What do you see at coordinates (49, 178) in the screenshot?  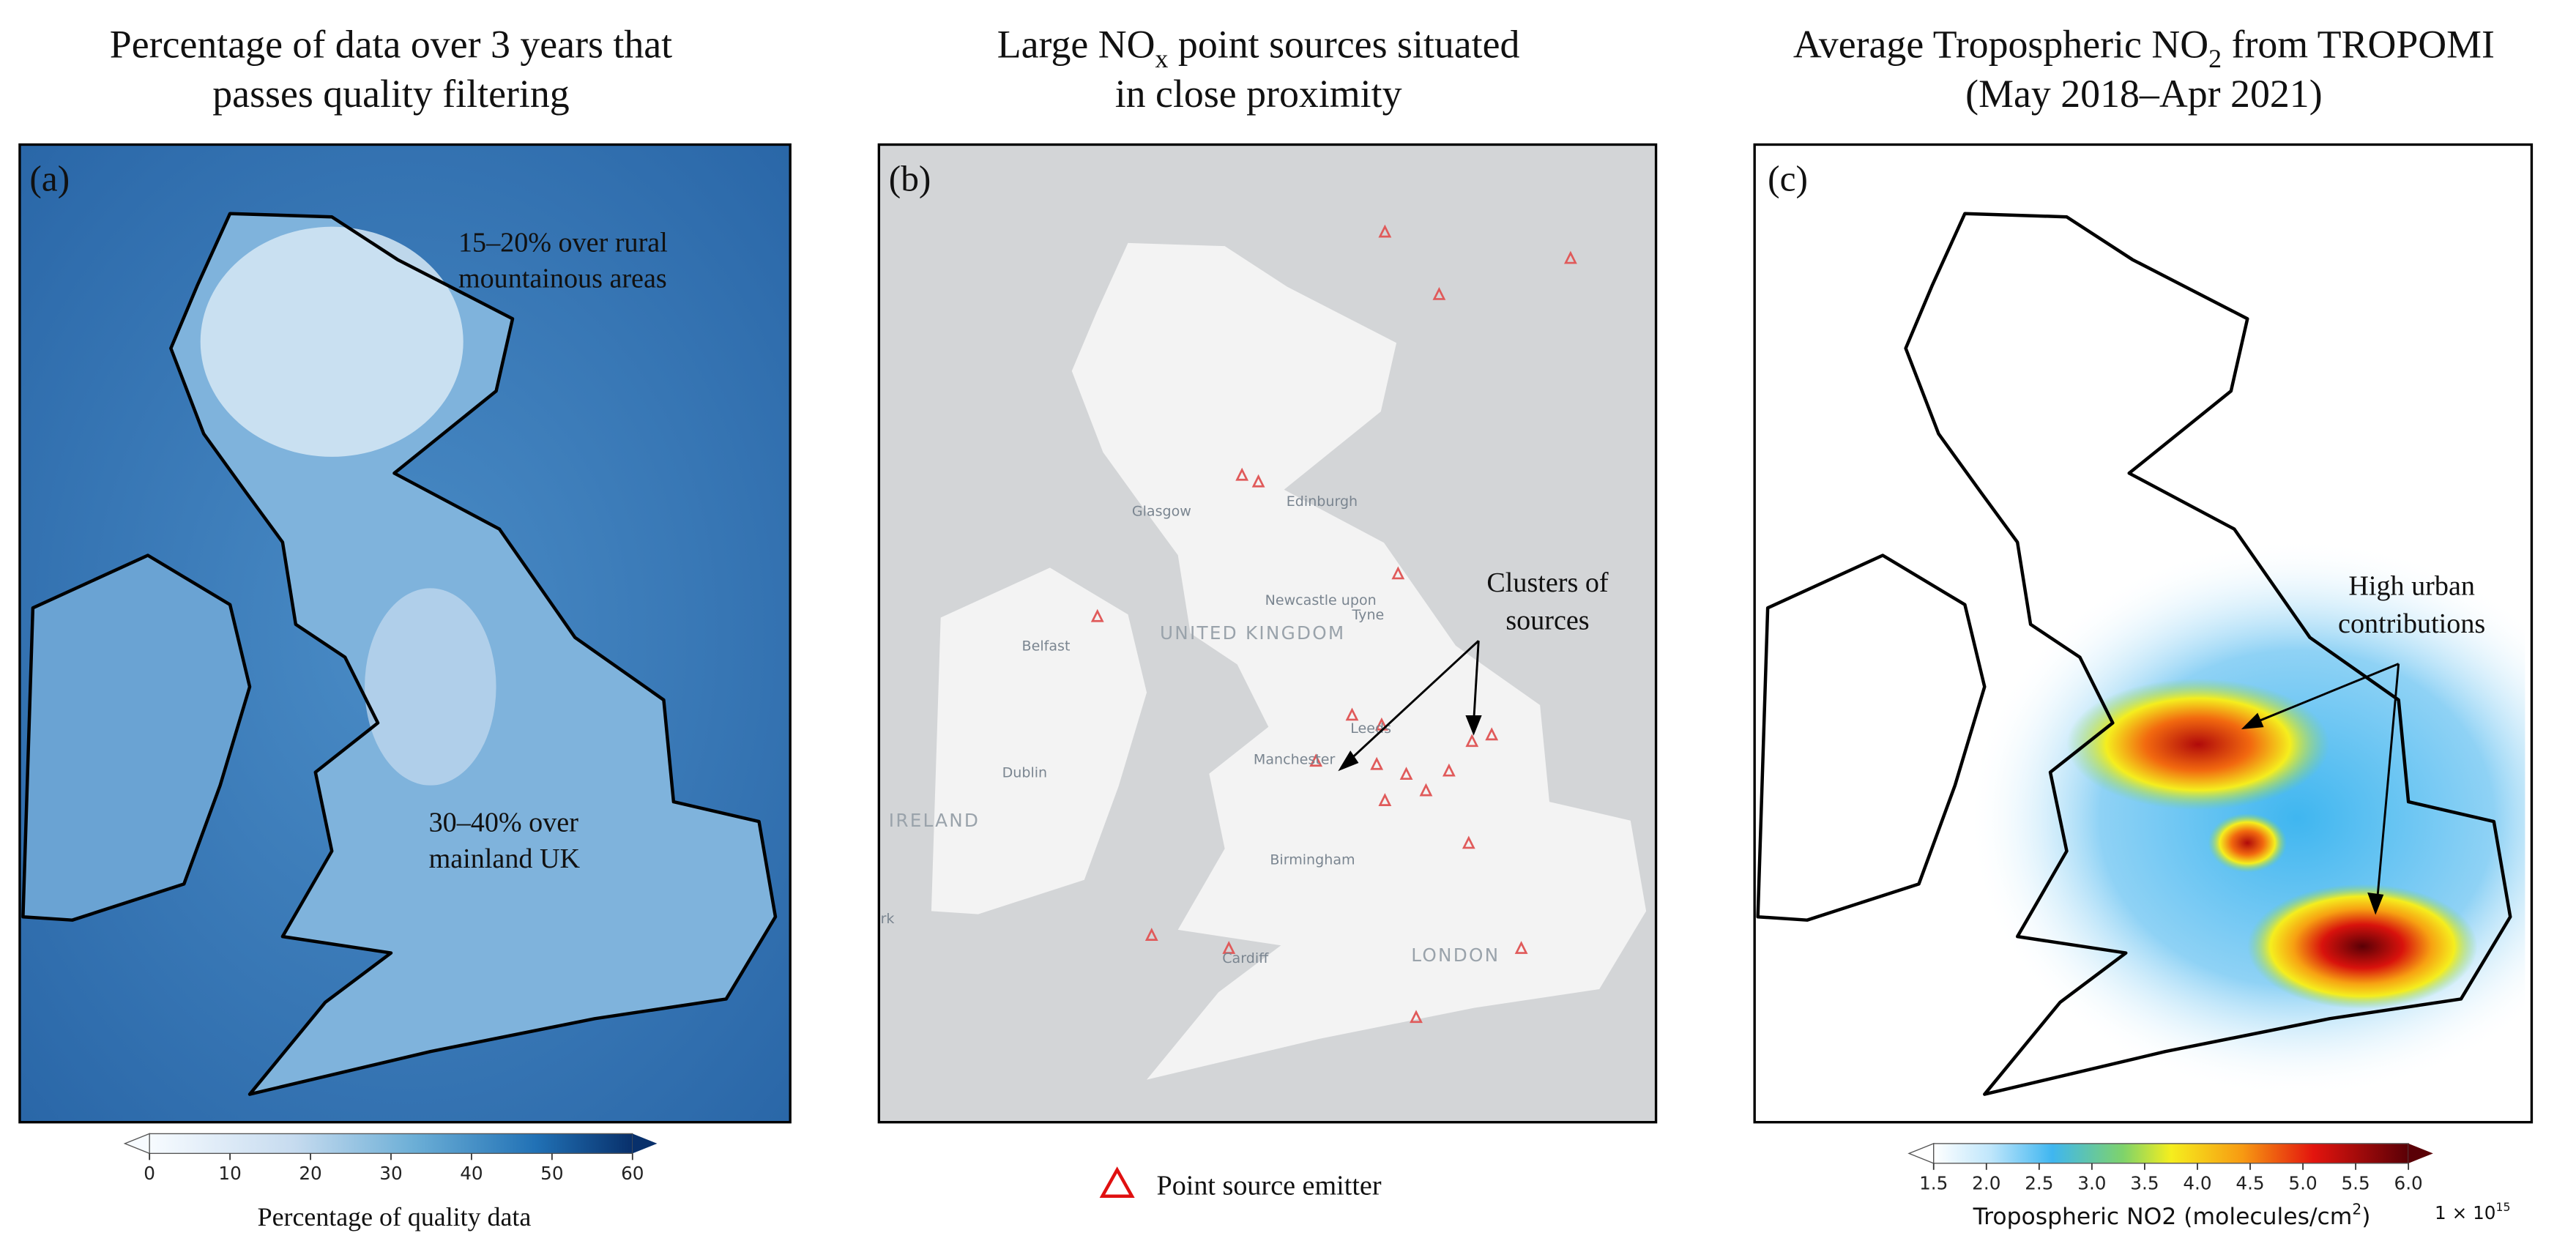 I see `panel-label: (a)` at bounding box center [49, 178].